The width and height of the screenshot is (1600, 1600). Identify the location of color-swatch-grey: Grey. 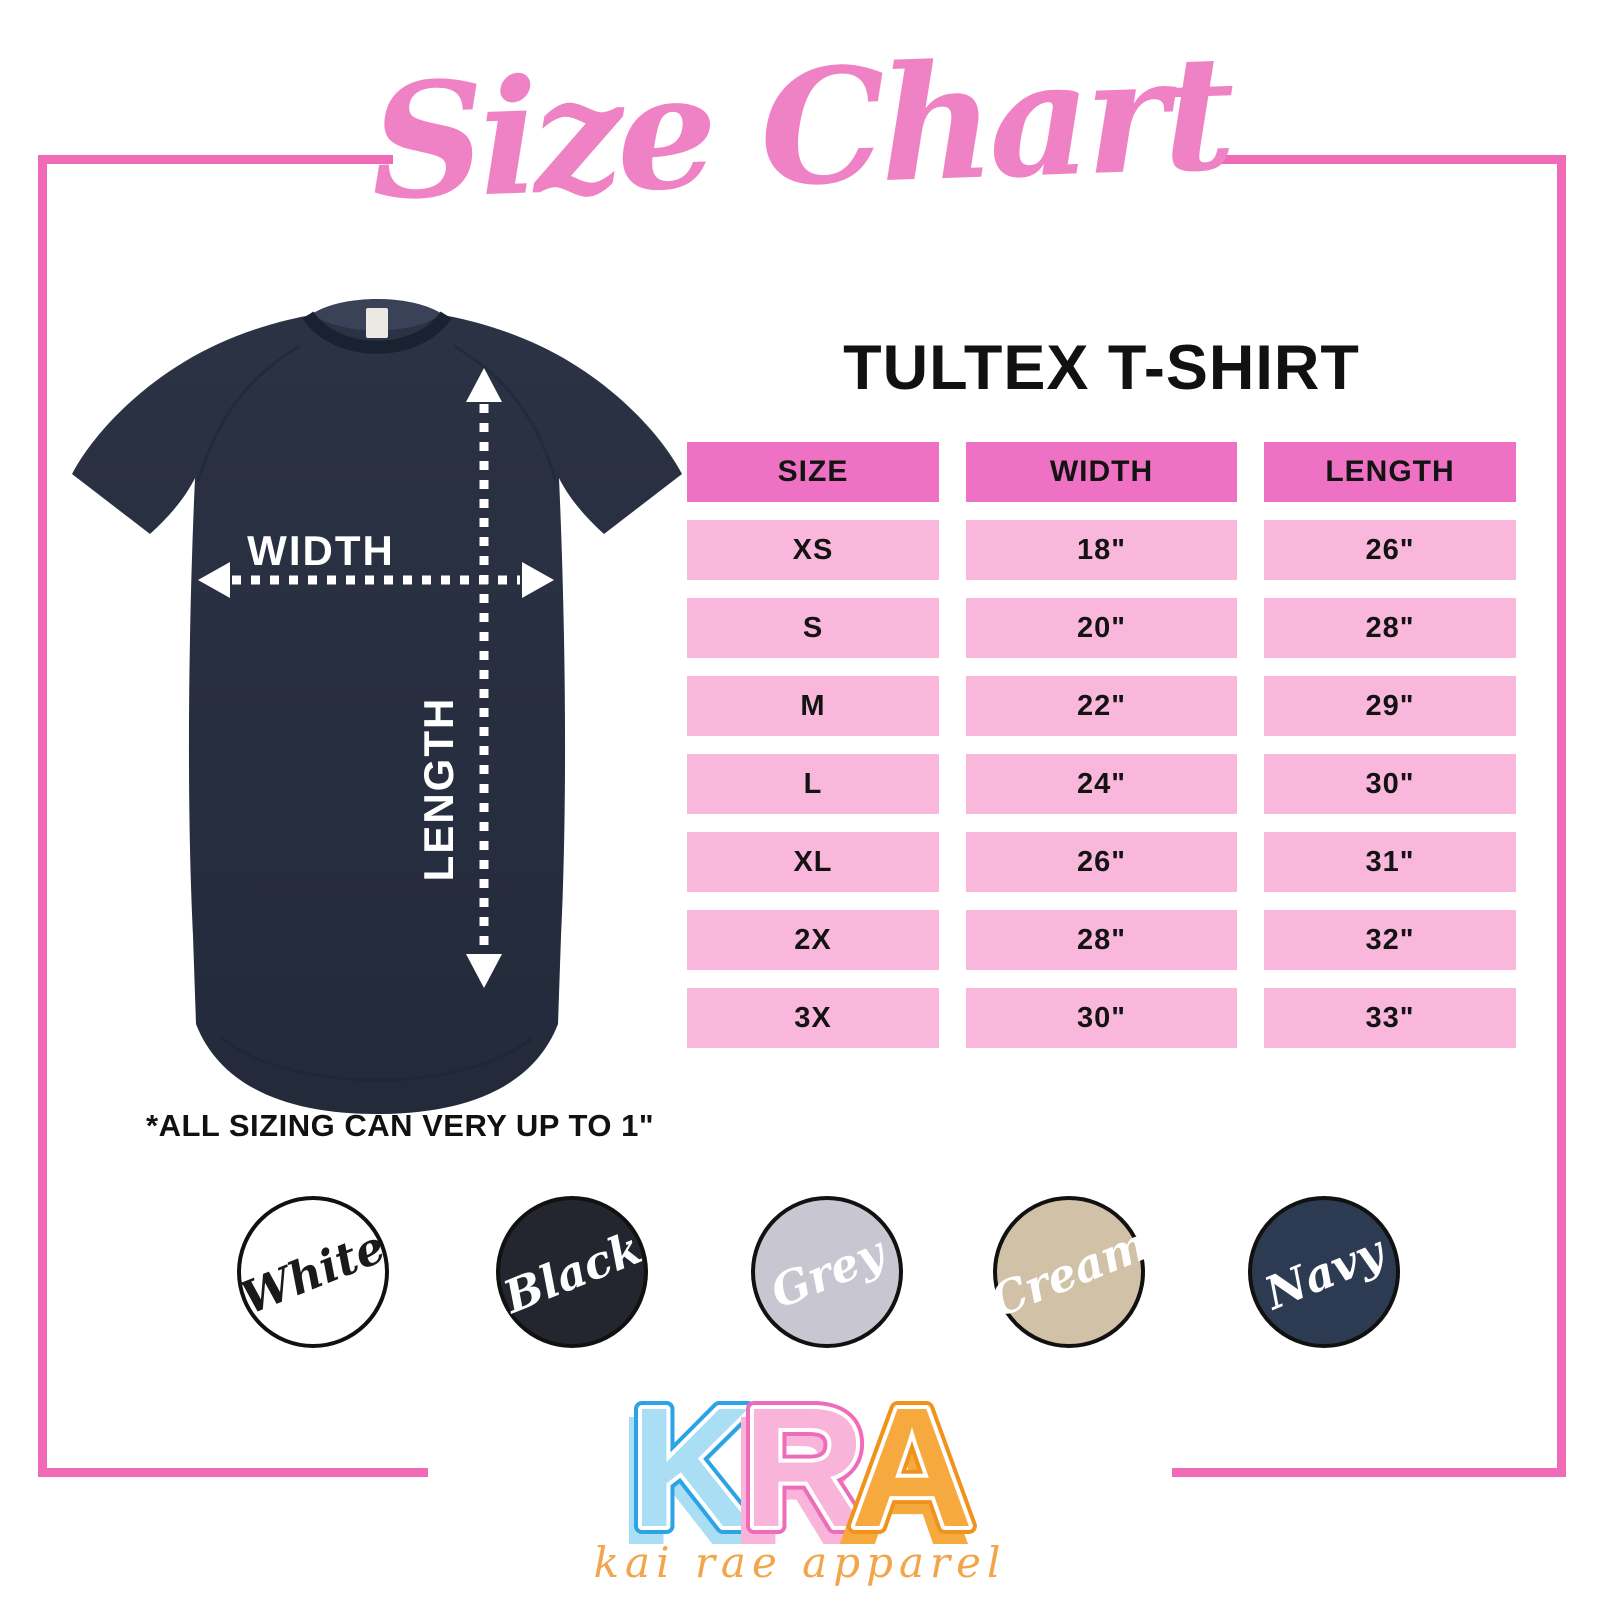
(827, 1272).